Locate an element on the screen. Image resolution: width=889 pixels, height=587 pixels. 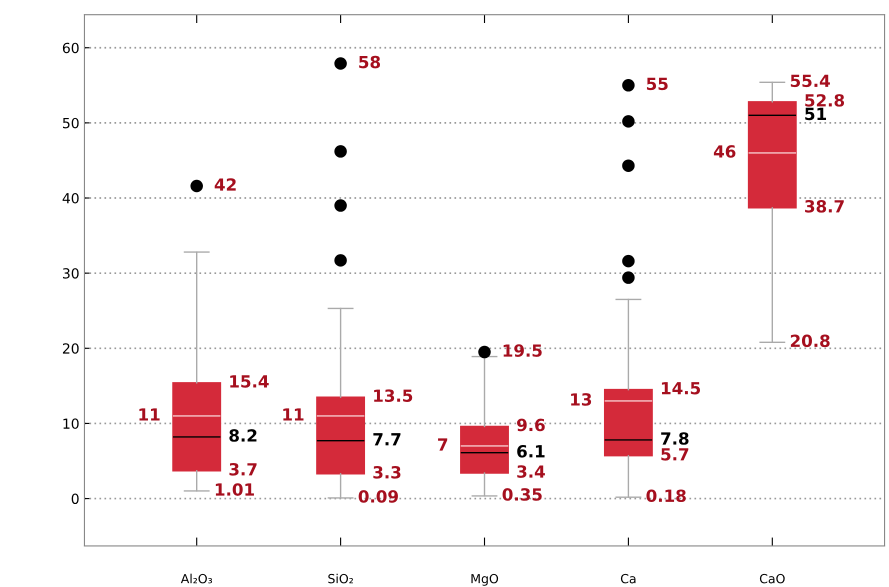
annotation: 3.7 is located at coordinates (243, 469).